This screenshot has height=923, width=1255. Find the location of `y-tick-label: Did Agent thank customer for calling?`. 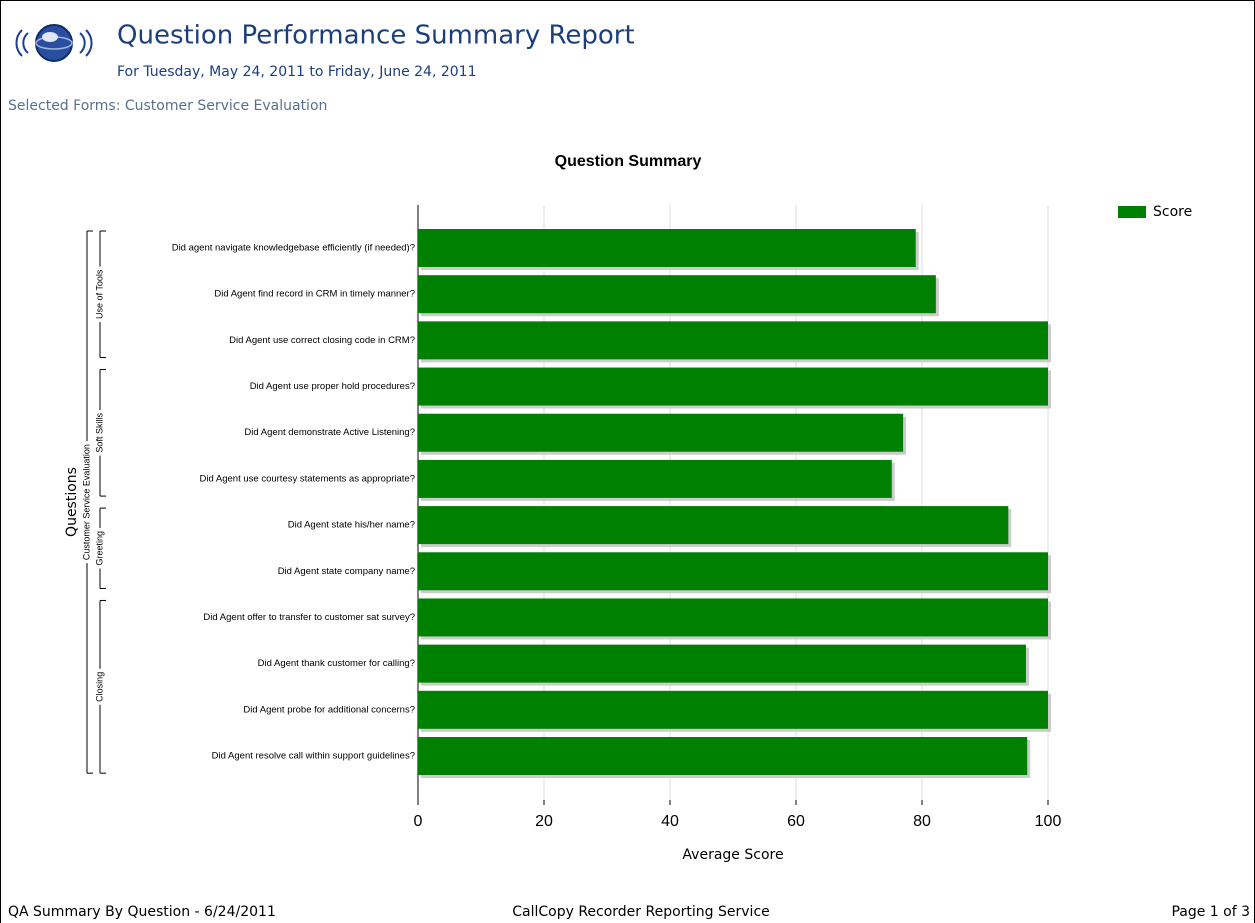

y-tick-label: Did Agent thank customer for calling? is located at coordinates (336, 663).